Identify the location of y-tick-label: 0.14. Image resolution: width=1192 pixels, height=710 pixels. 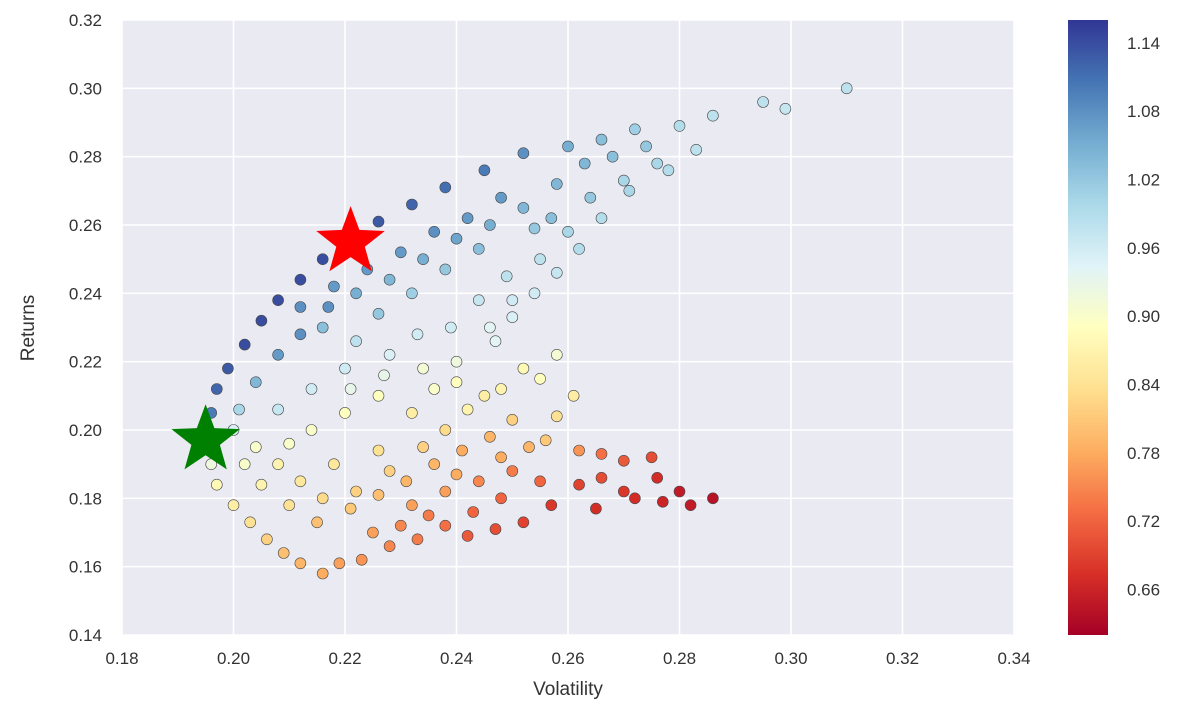
(85, 635).